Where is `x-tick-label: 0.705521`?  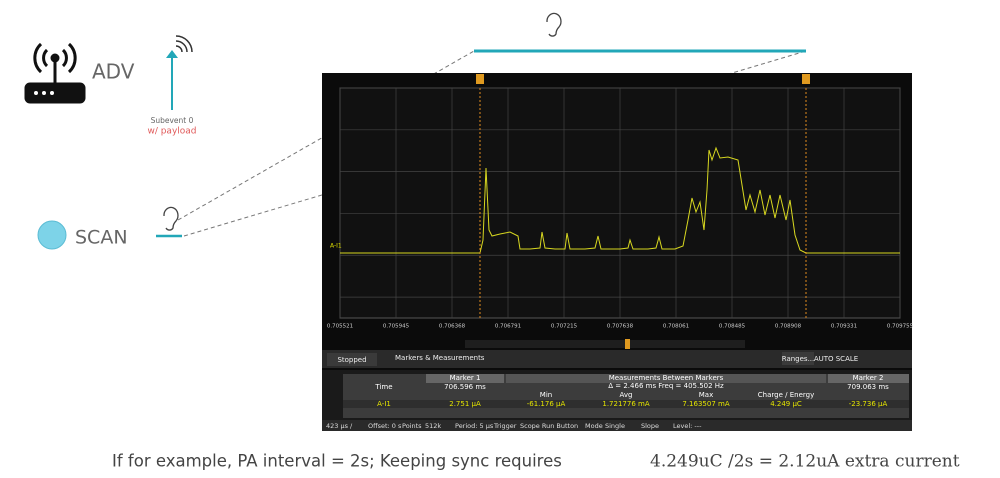 x-tick-label: 0.705521 is located at coordinates (340, 327).